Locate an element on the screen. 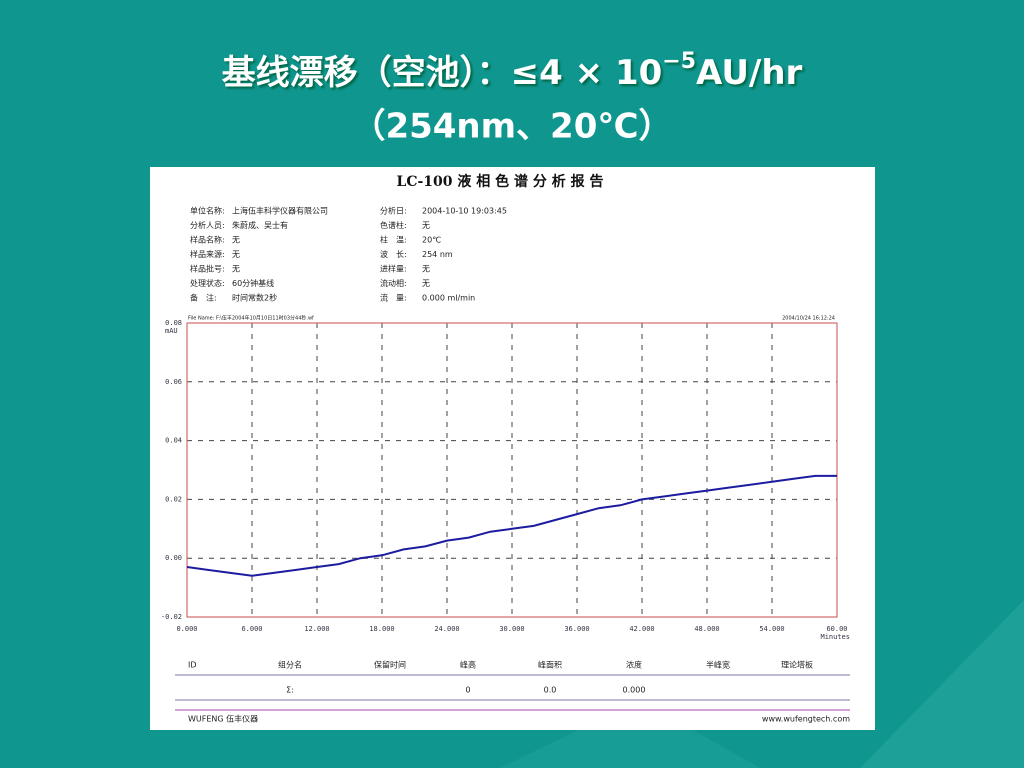  x-tick-label: 54.000 is located at coordinates (771, 629).